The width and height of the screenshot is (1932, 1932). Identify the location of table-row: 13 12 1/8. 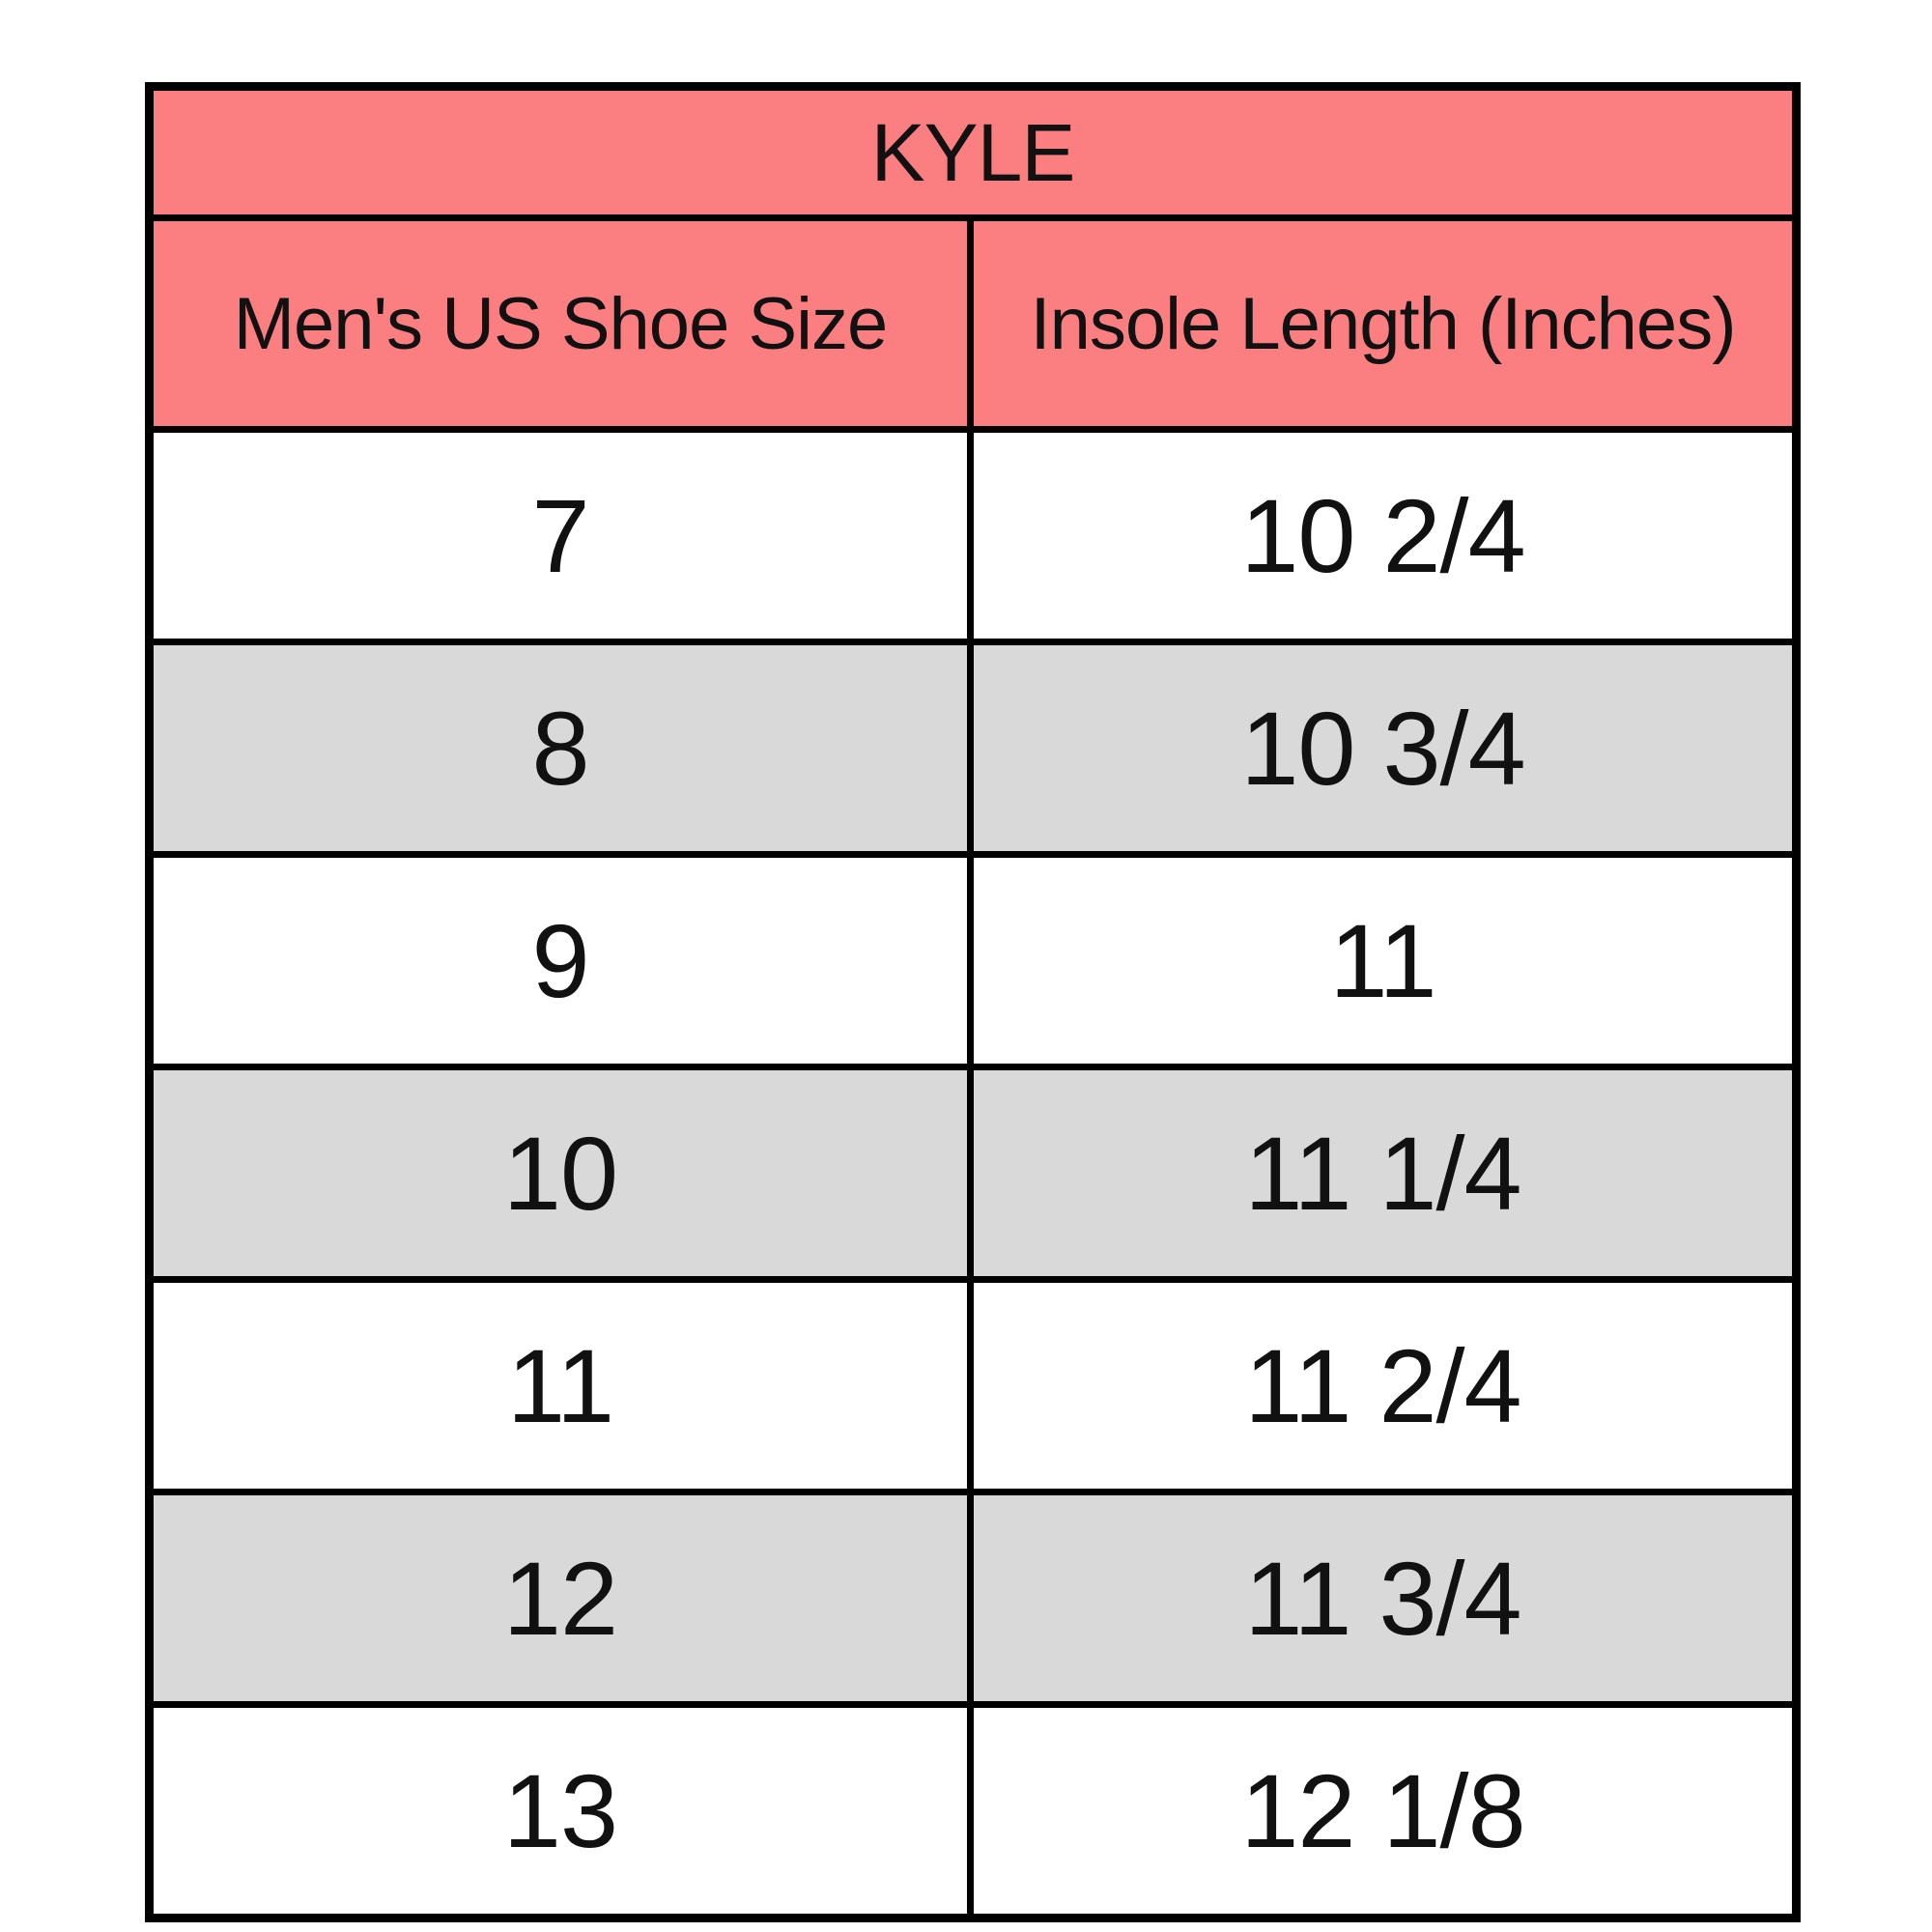
(973, 1811).